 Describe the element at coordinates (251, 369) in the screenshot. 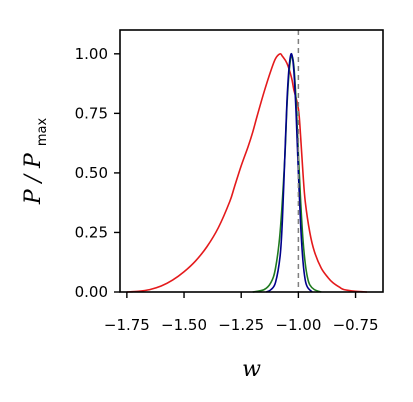

I see `x-axis-label: w` at that location.